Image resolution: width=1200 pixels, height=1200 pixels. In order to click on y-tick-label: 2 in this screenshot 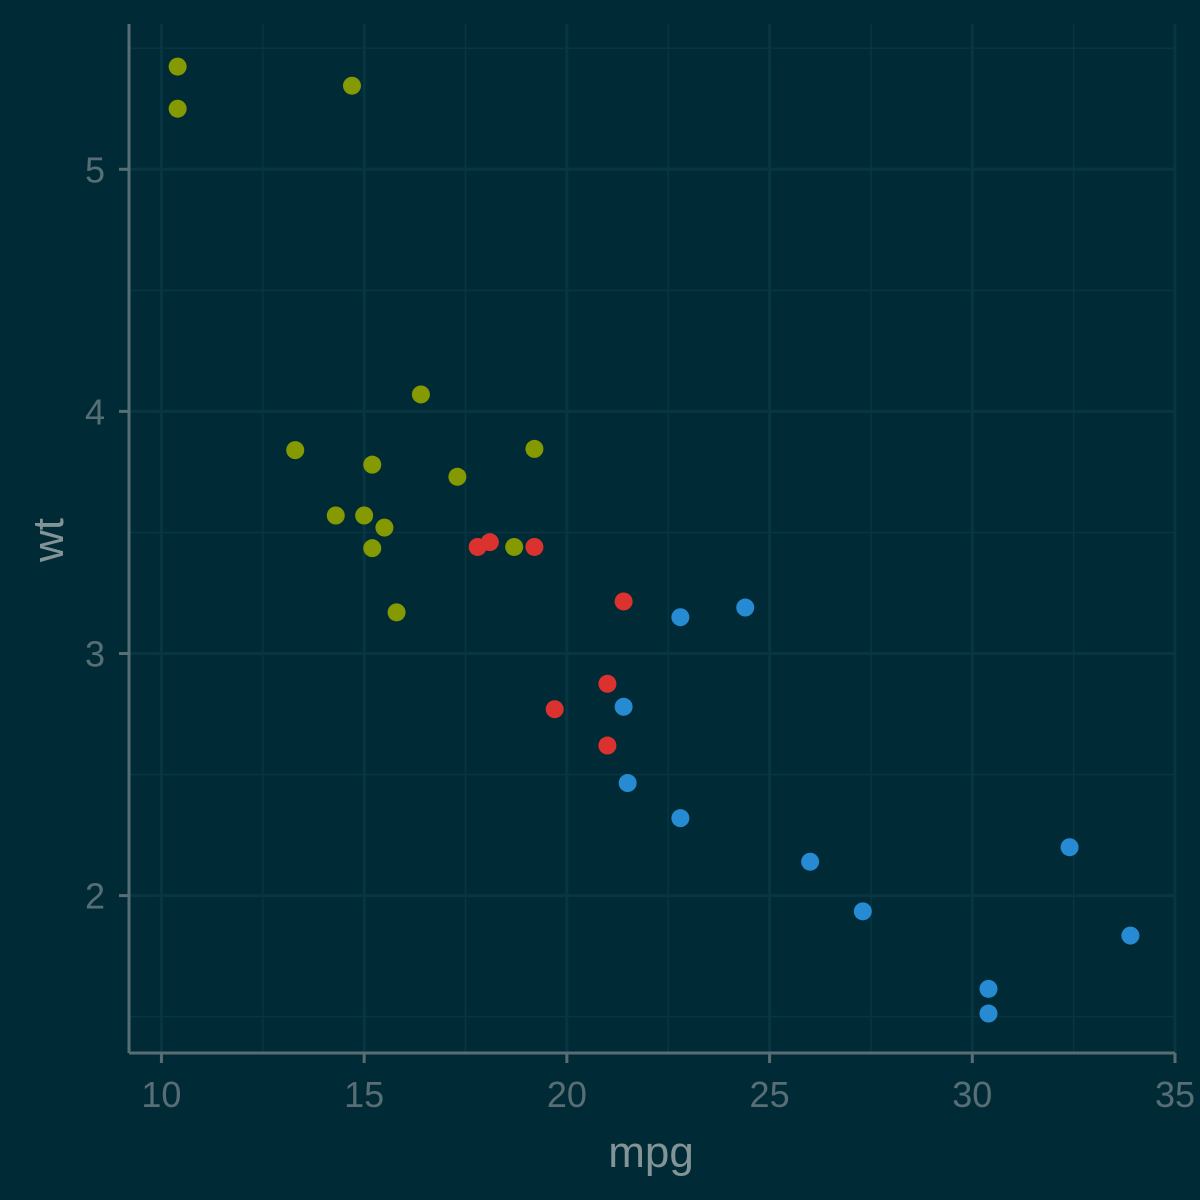, I will do `click(95, 896)`.